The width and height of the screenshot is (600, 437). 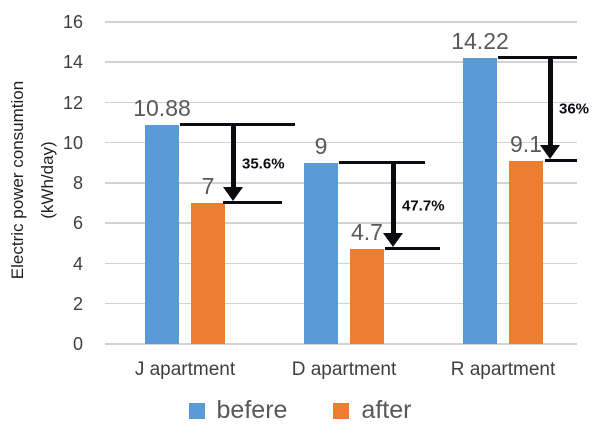 I want to click on legend: befere after, so click(x=300, y=410).